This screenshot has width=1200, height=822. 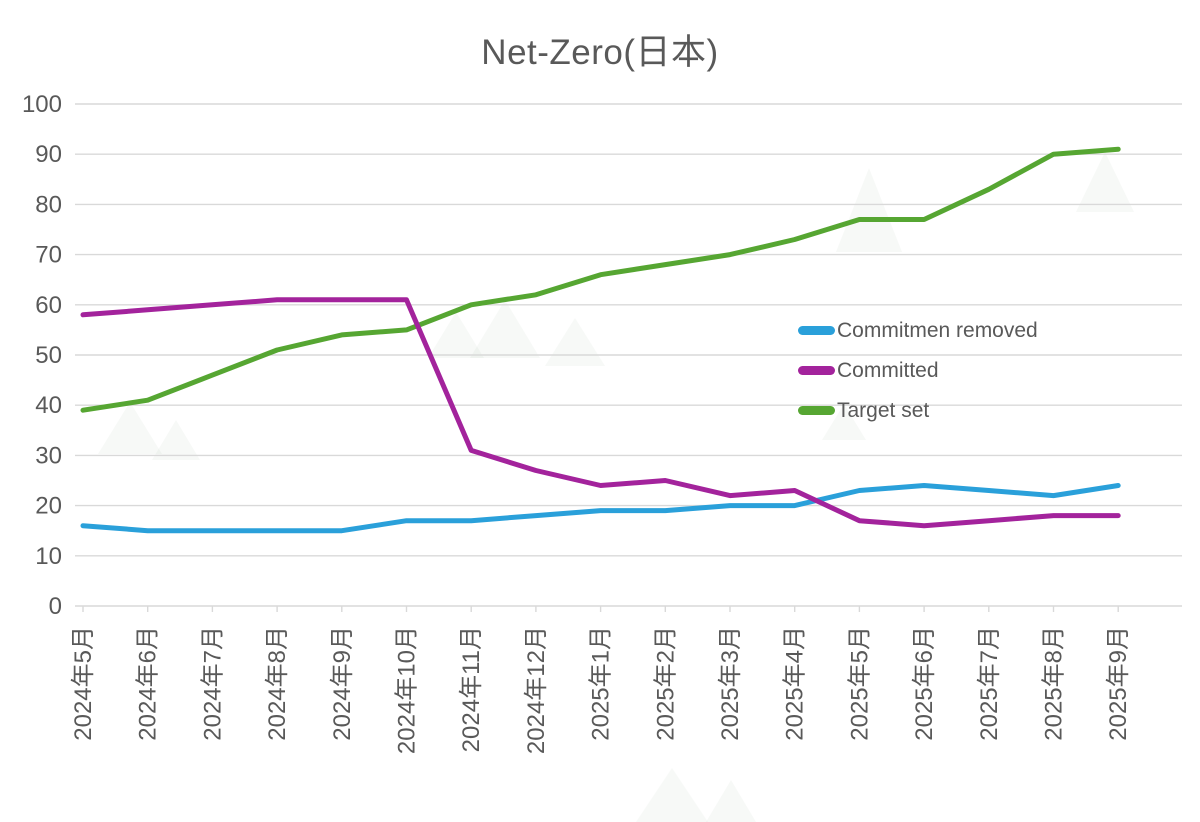 What do you see at coordinates (924, 683) in the screenshot?
I see `x-axis-label: 2025年6月` at bounding box center [924, 683].